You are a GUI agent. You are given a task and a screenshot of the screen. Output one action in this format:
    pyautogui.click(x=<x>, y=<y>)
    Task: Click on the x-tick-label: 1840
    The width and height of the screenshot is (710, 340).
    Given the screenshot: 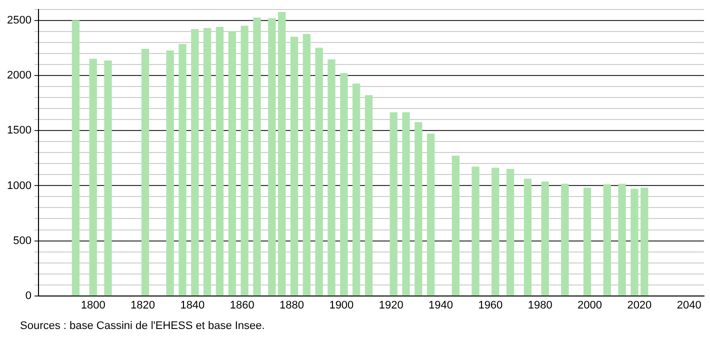 What is the action you would take?
    pyautogui.click(x=192, y=305)
    